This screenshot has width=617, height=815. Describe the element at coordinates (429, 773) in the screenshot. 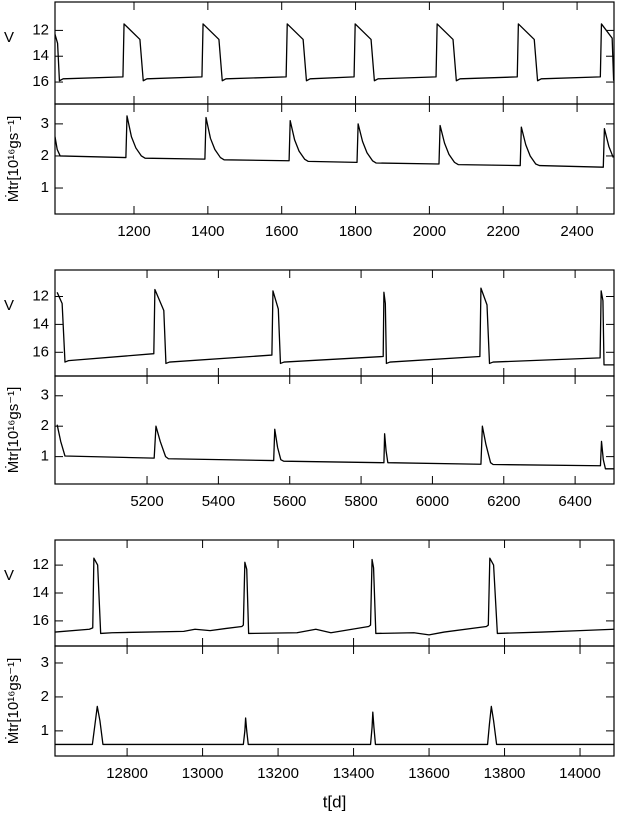

I see `x-tick-label: 13600` at that location.